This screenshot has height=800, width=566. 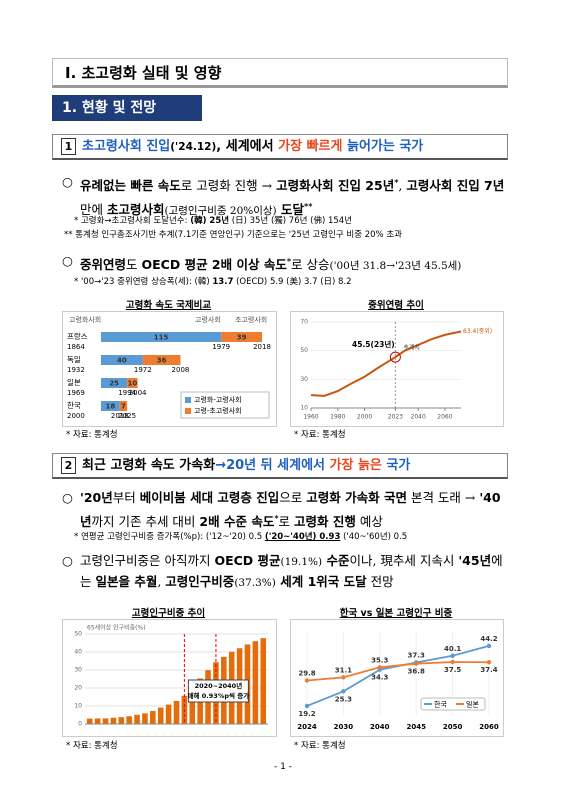 What do you see at coordinates (302, 537) in the screenshot?
I see `text-run: ('20~'40년) 0.93` at bounding box center [302, 537].